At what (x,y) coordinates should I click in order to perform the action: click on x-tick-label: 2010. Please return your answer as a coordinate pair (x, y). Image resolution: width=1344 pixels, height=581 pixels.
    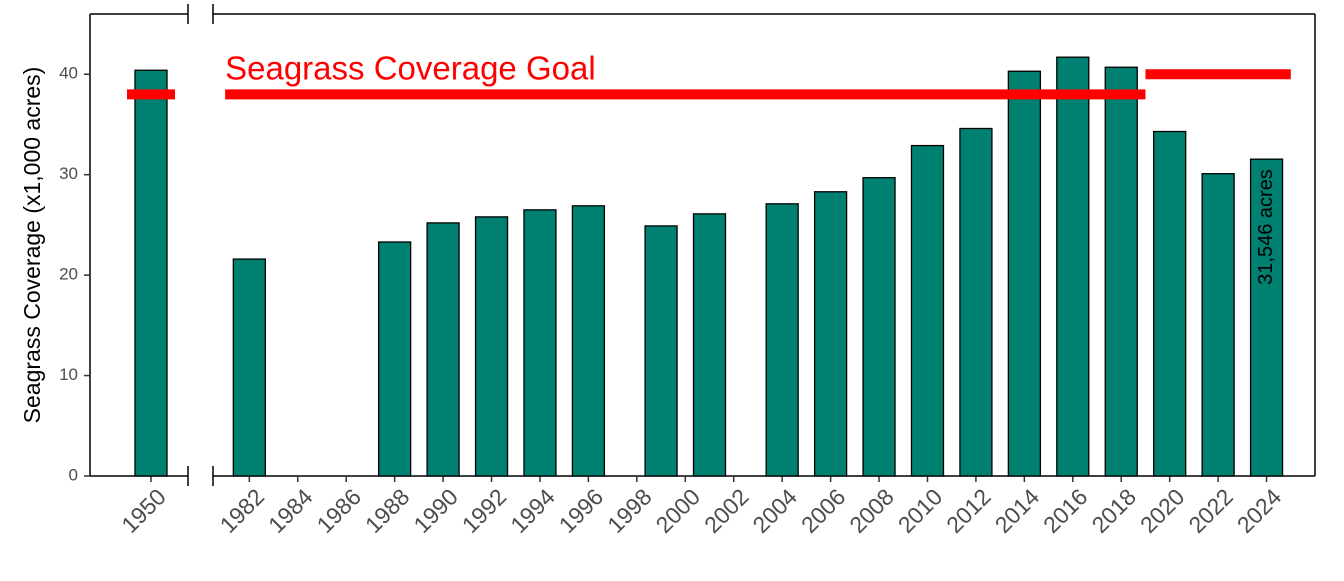
    Looking at the image, I should click on (920, 510).